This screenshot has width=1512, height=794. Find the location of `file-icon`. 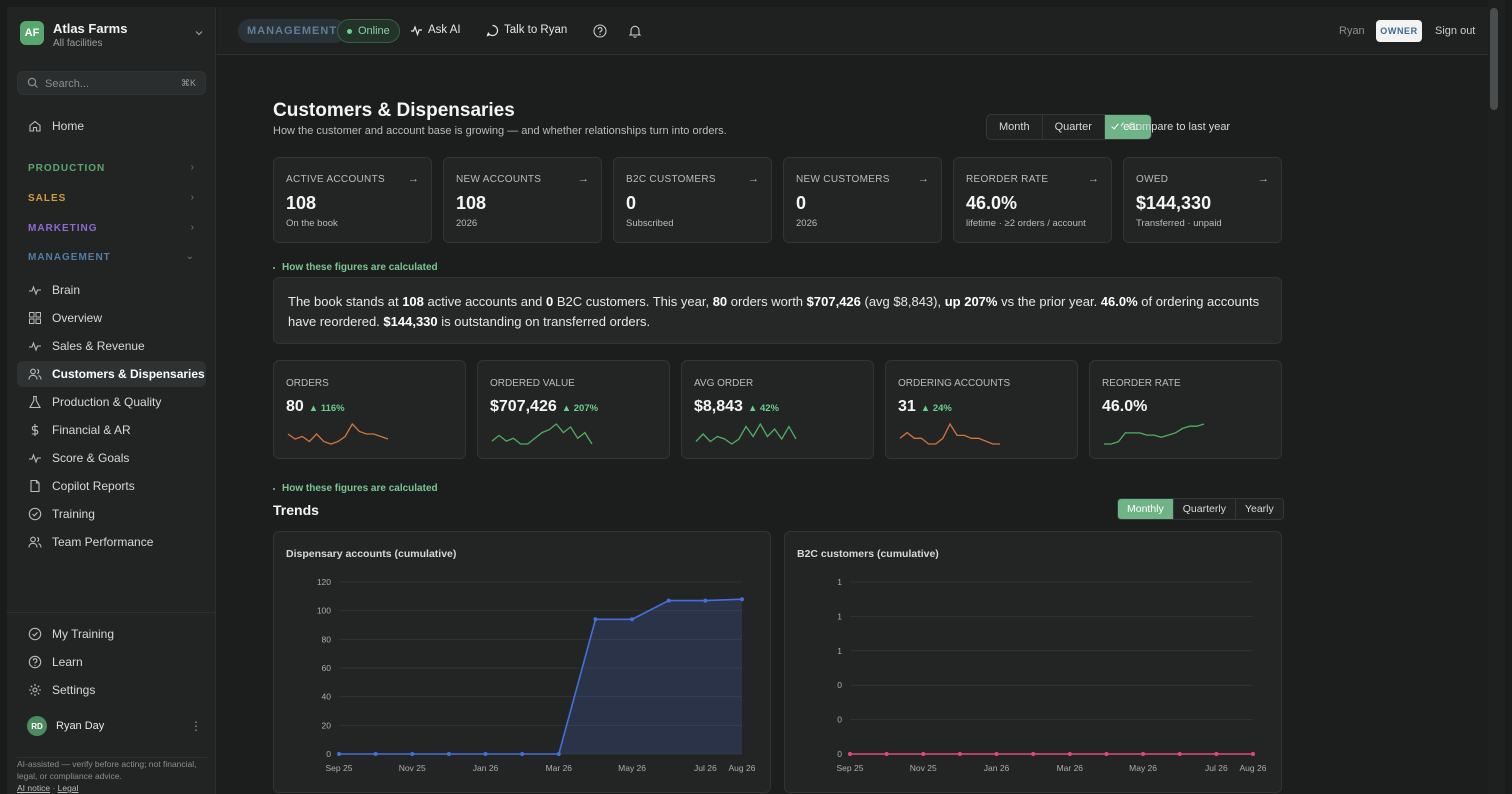

file-icon is located at coordinates (35, 486).